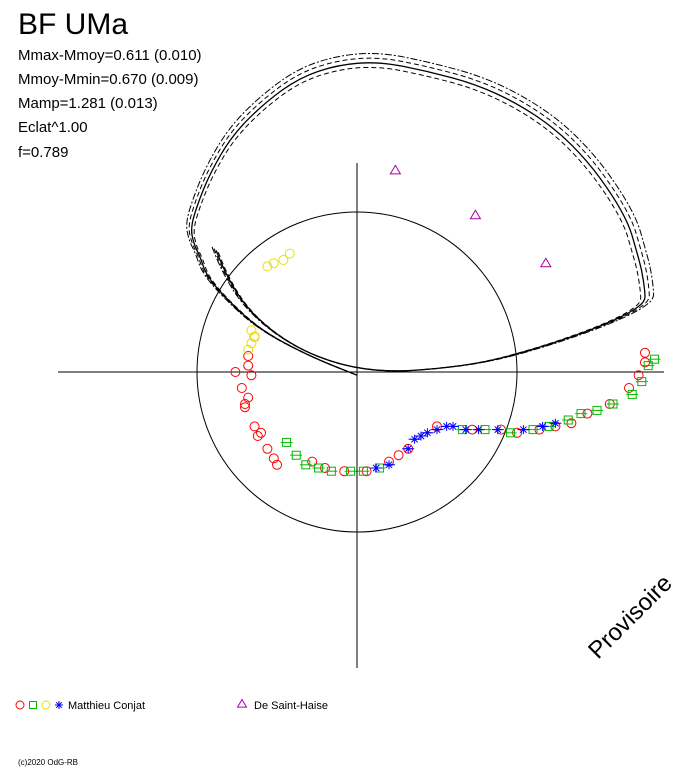  I want to click on stat-mamp: Mamp=1.281 (0.013), so click(88, 103).